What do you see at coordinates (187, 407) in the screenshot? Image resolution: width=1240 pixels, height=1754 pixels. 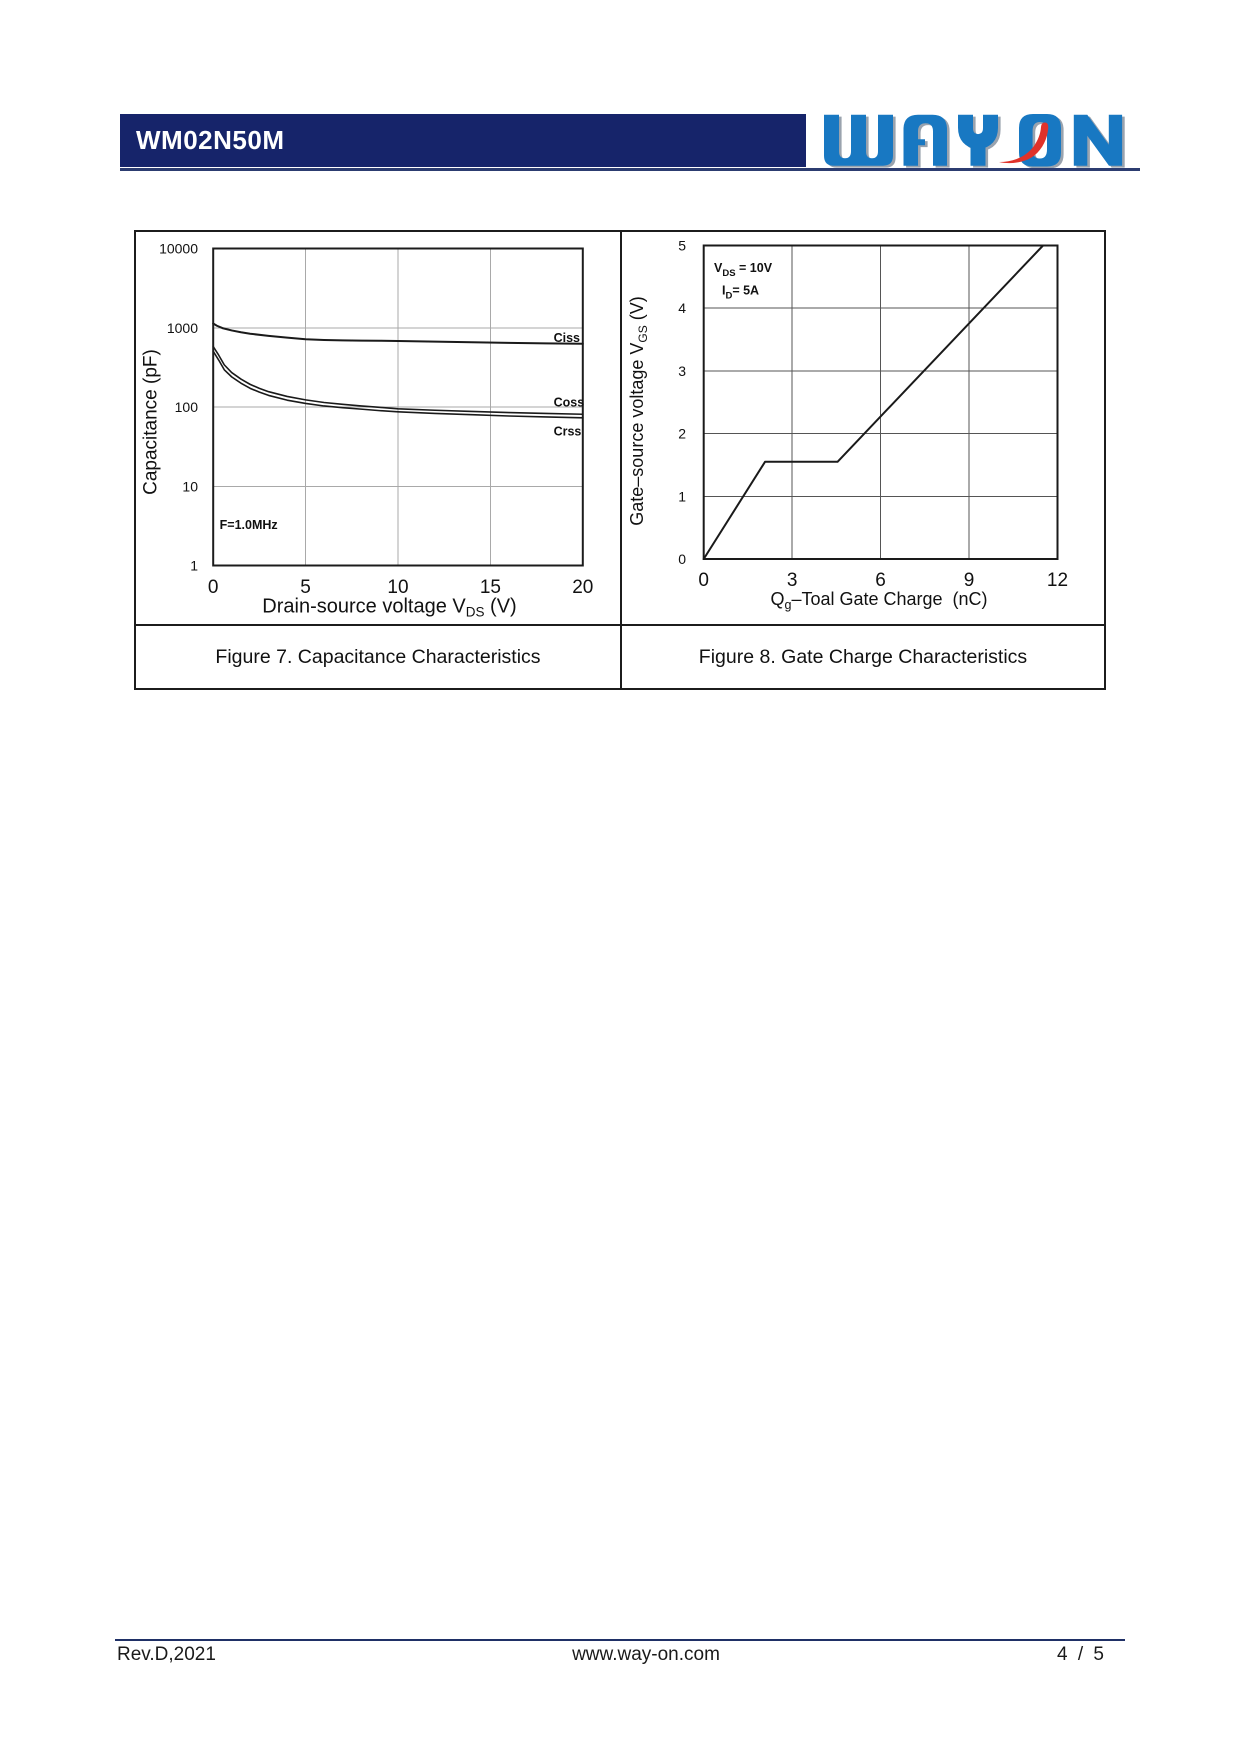 I see `ytick-100: 100` at bounding box center [187, 407].